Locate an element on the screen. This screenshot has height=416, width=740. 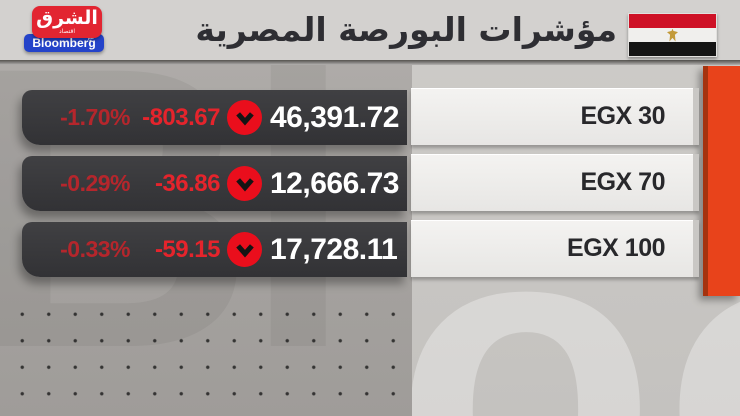
index-name: EGX 70 is located at coordinates (622, 182).